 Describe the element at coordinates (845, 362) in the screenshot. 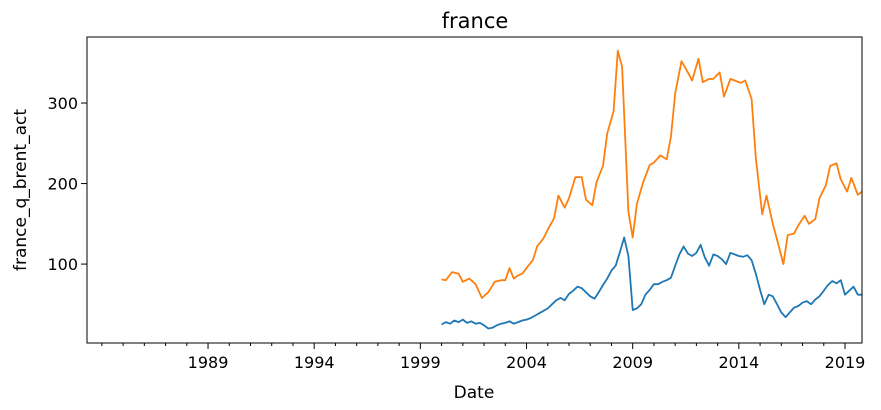

I see `x-tick-label: 2019` at that location.